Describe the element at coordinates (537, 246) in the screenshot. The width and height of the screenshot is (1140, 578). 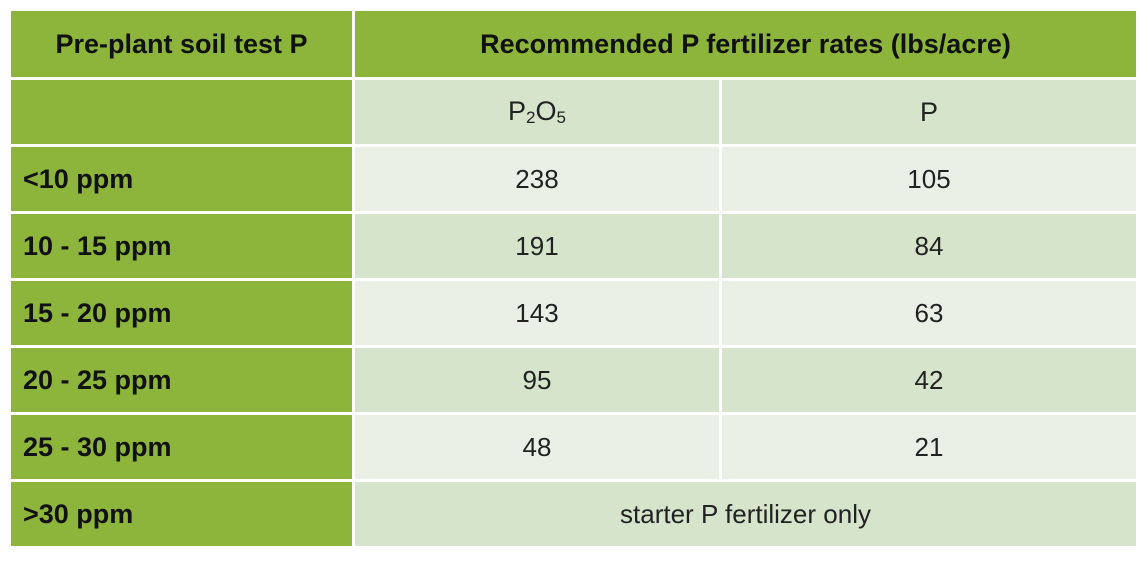
I see `p2o5-value: 191` at that location.